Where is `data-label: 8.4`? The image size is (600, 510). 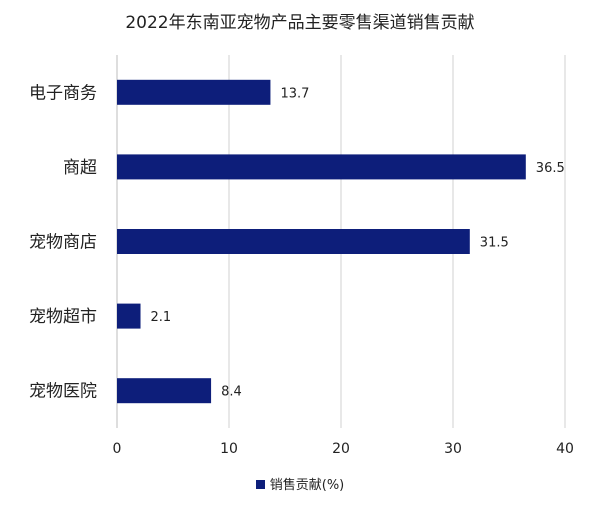 data-label: 8.4 is located at coordinates (231, 392).